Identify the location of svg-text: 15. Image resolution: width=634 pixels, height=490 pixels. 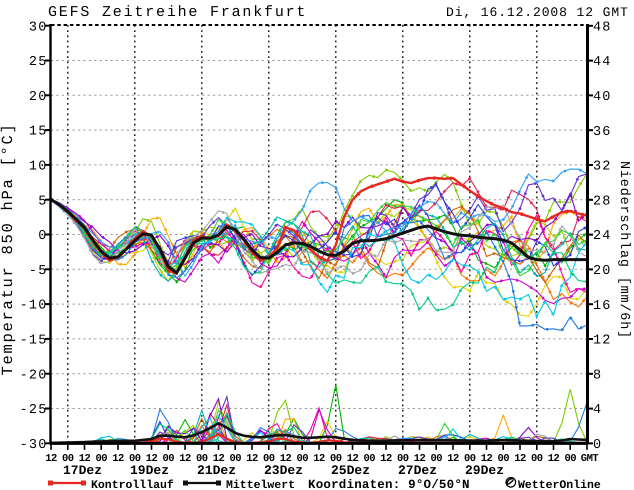
(38, 132).